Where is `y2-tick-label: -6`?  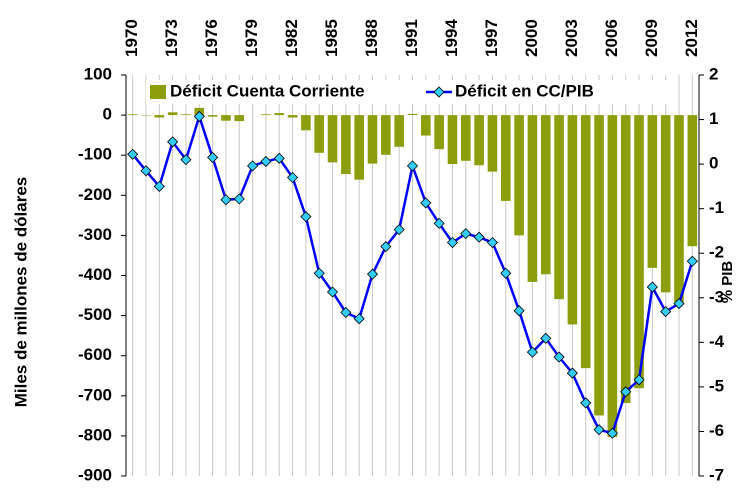 y2-tick-label: -6 is located at coordinates (716, 430).